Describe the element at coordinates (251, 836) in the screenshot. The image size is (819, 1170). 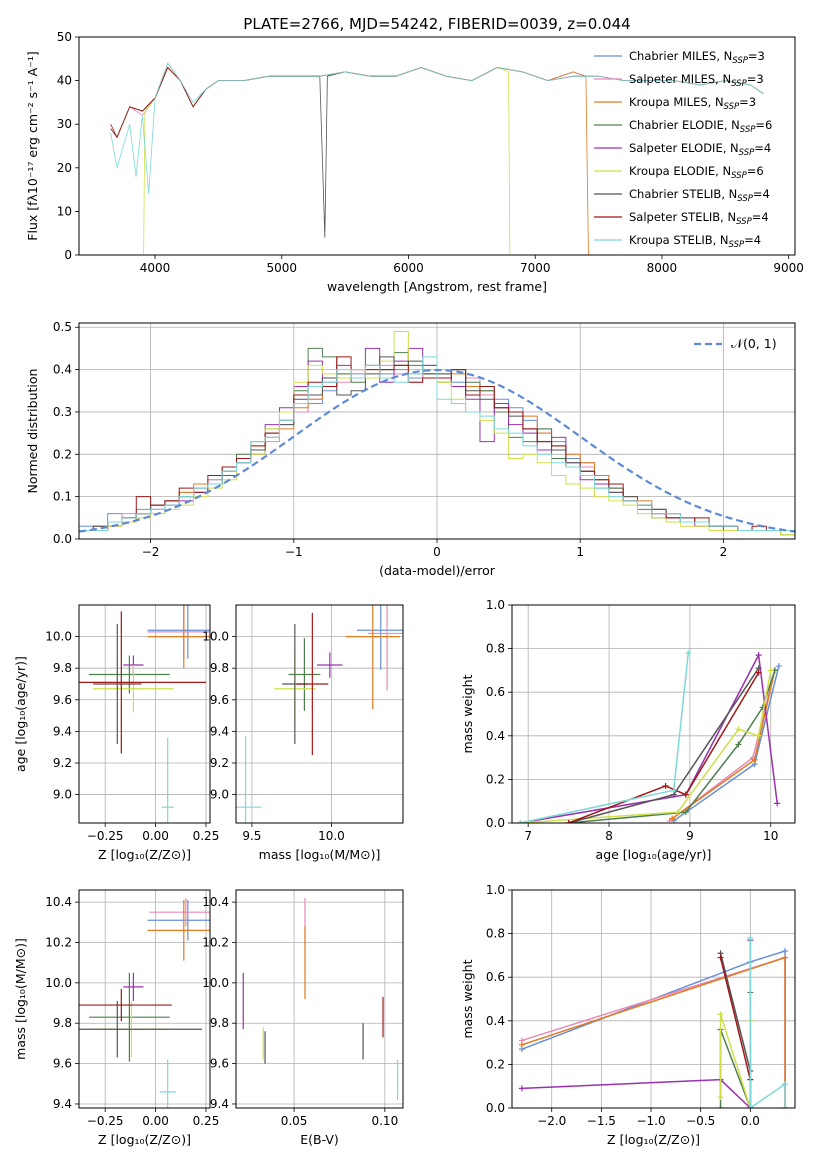
I see `x-tick-label: 9.5` at that location.